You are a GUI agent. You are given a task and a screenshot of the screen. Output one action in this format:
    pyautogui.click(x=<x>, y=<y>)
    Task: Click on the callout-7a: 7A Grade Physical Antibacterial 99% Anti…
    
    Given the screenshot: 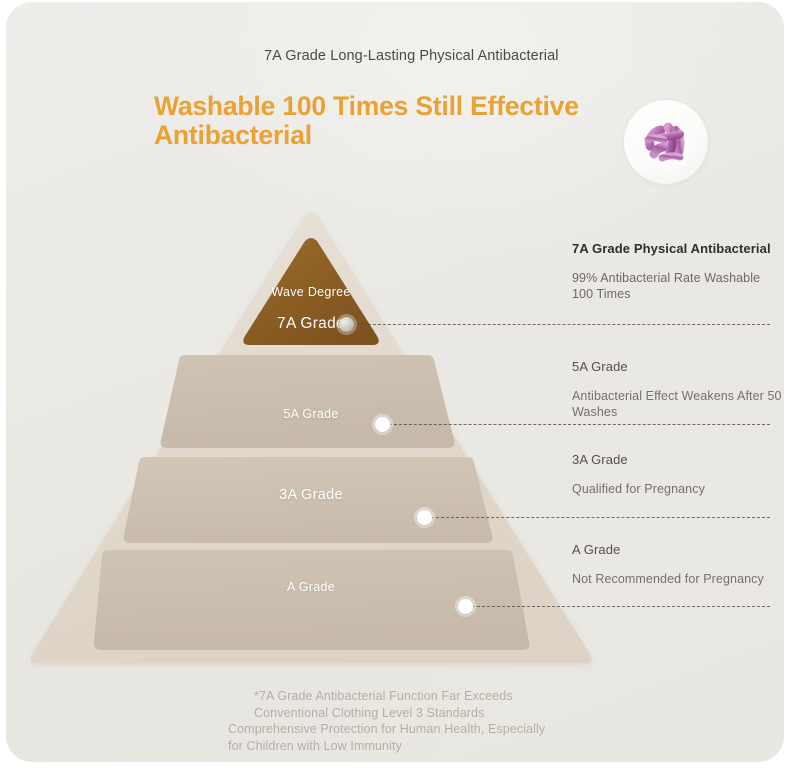 What is the action you would take?
    pyautogui.click(x=677, y=271)
    